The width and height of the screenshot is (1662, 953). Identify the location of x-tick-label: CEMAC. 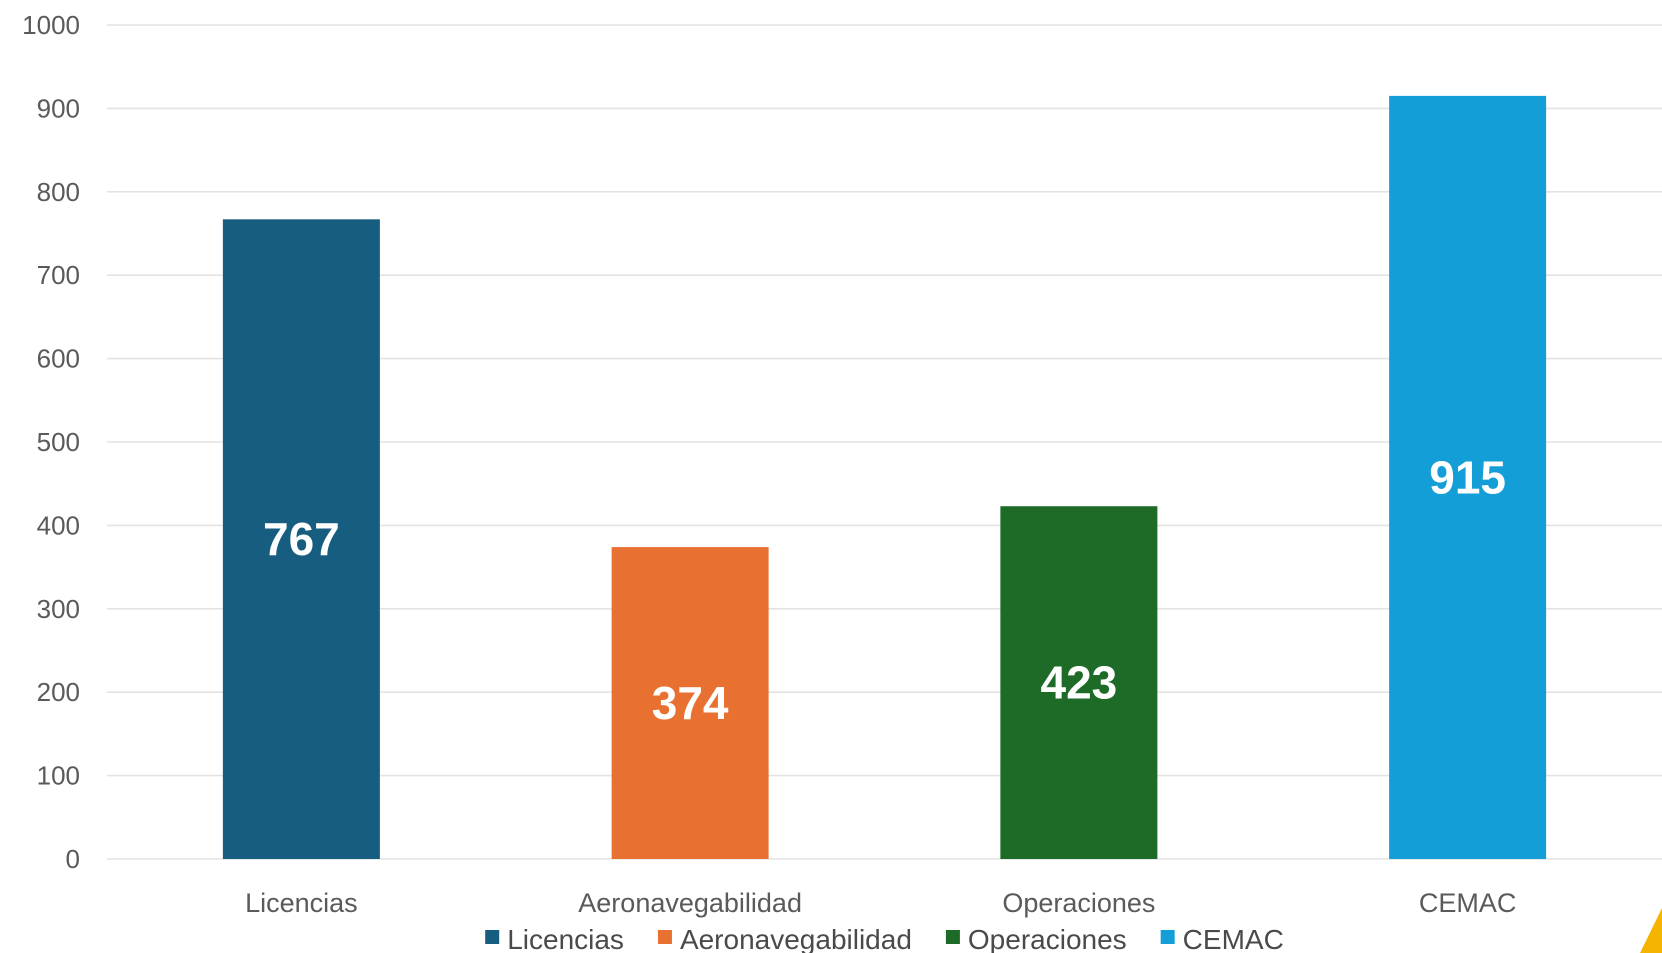
(1468, 903).